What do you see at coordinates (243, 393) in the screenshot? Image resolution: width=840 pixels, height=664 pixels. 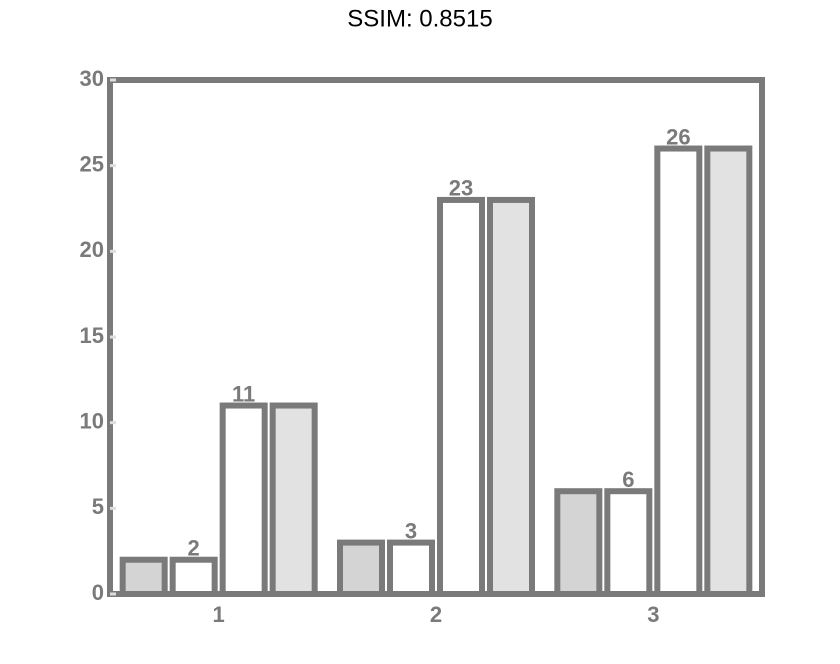 I see `data-label: 11` at bounding box center [243, 393].